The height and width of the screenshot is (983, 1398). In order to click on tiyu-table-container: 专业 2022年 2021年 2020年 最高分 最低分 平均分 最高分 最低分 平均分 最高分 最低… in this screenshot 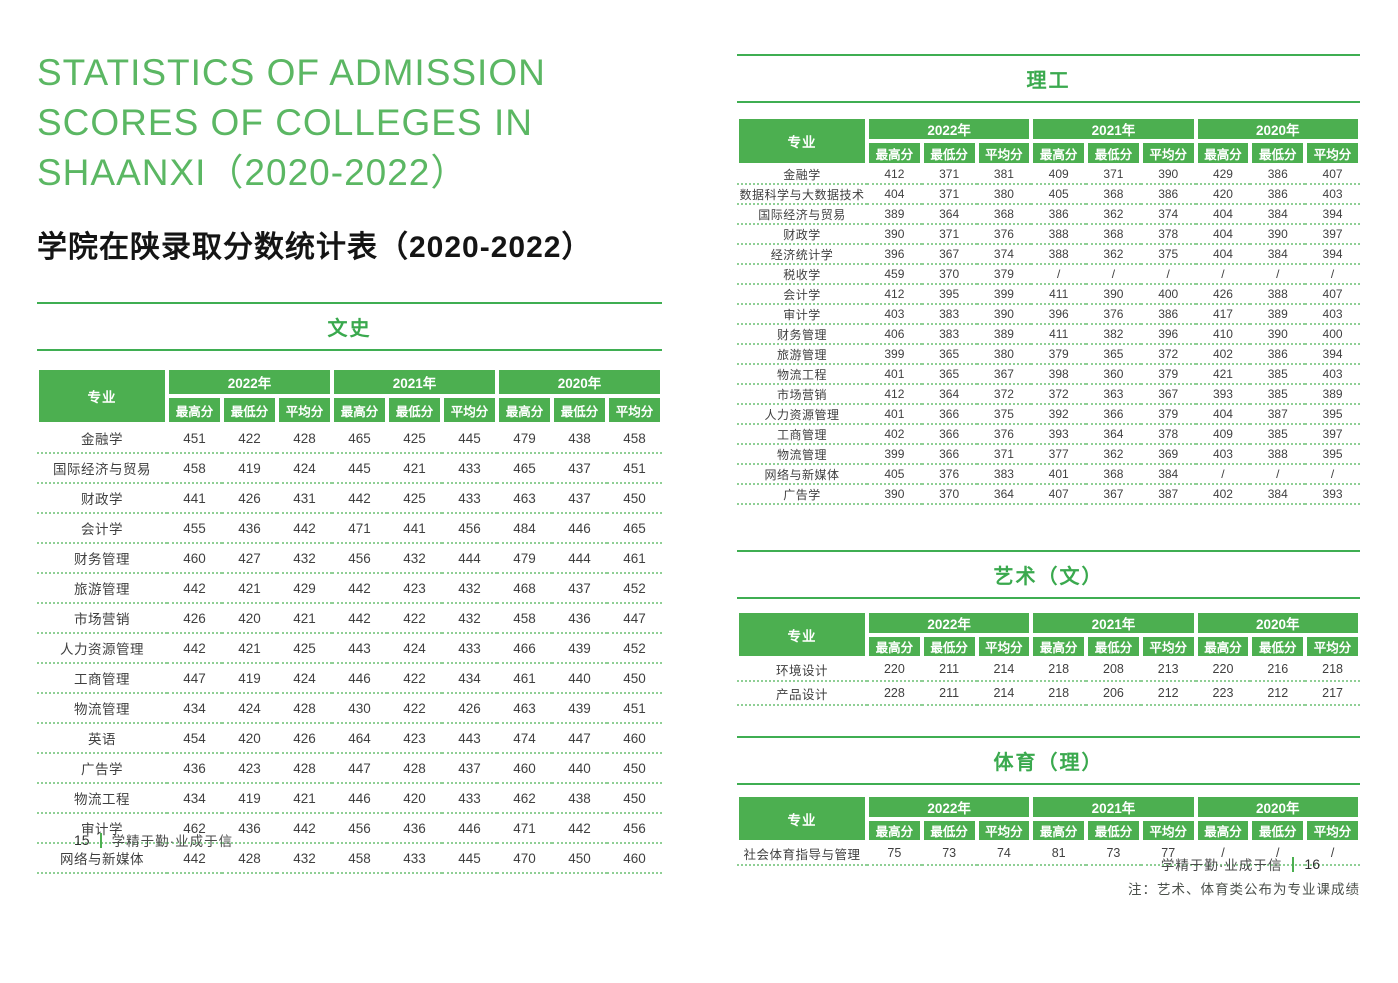, I will do `click(1048, 830)`.